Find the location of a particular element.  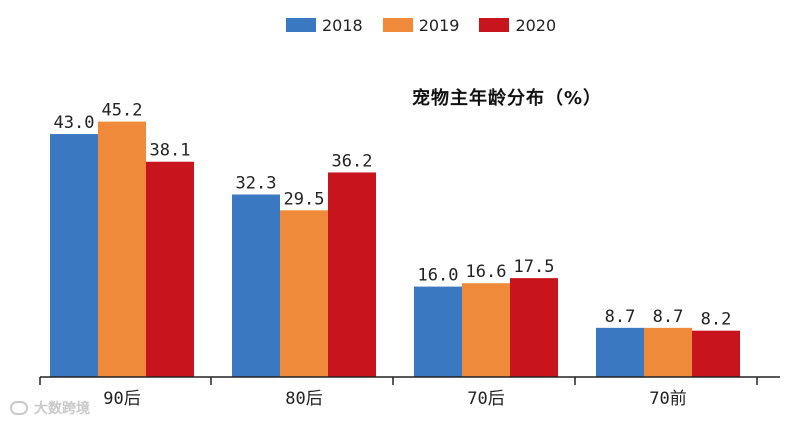

x-tick-label-0: 90后 is located at coordinates (121, 399).